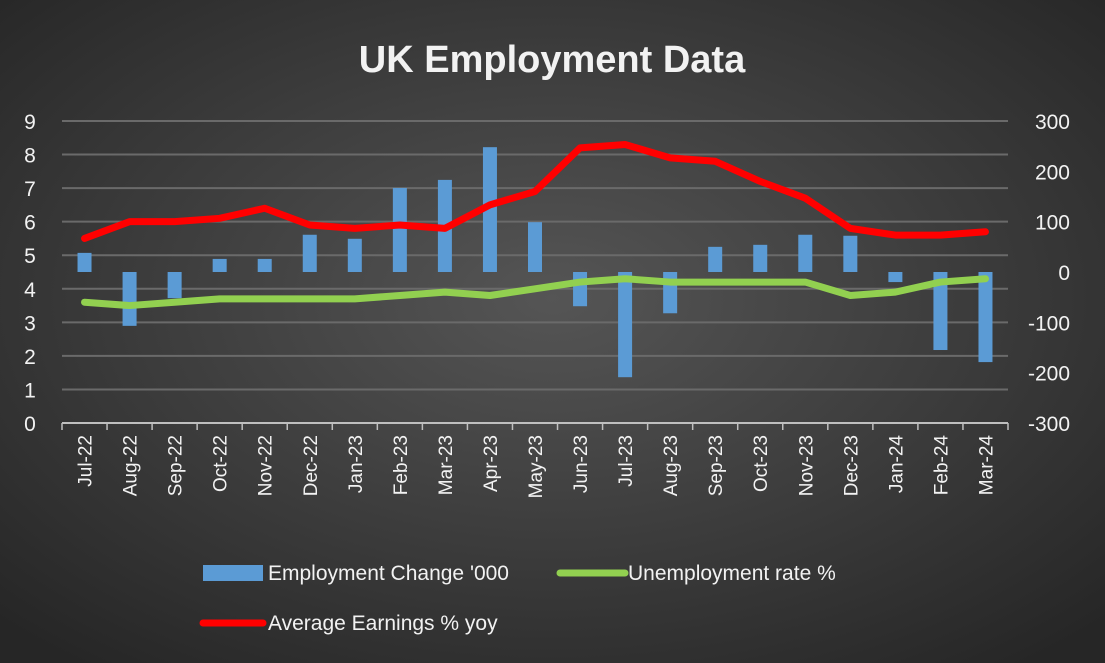 The width and height of the screenshot is (1105, 663). Describe the element at coordinates (1052, 223) in the screenshot. I see `right-tick-label: 100` at that location.